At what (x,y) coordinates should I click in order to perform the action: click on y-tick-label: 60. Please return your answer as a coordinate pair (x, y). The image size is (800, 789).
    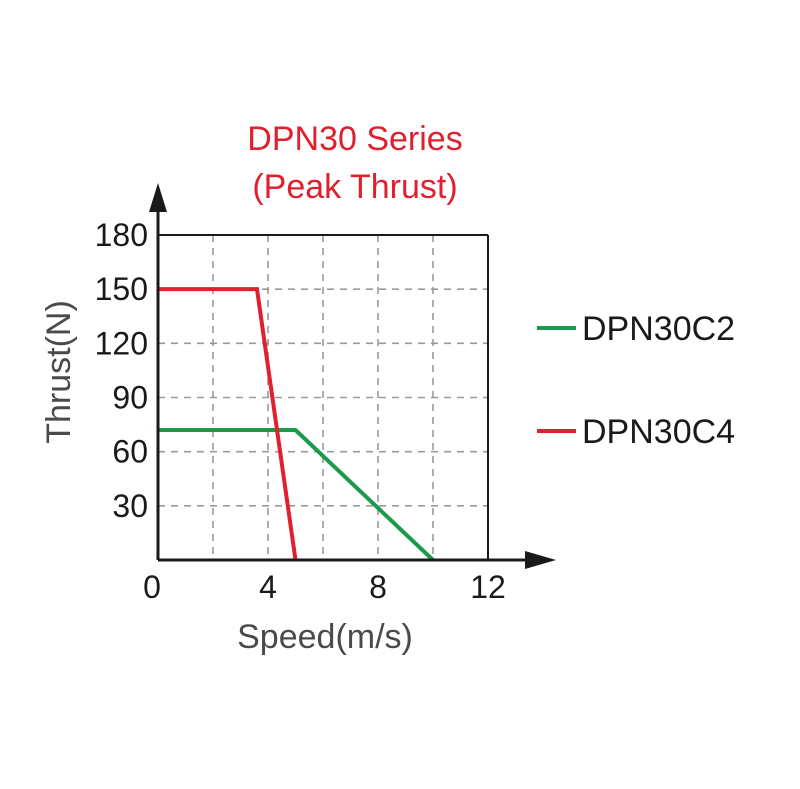
    Looking at the image, I should click on (130, 452).